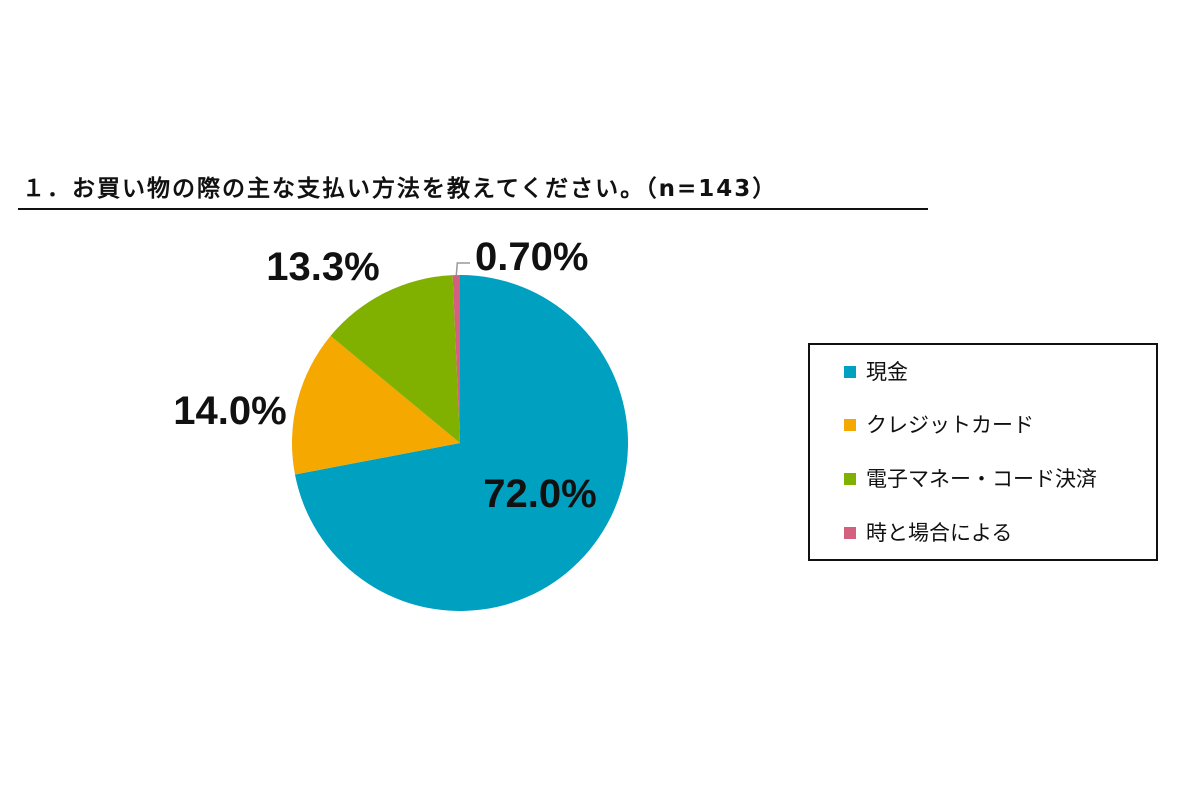 This screenshot has width=1200, height=800. What do you see at coordinates (950, 425) in the screenshot?
I see `legend-label-credit-card: クレジットカード` at bounding box center [950, 425].